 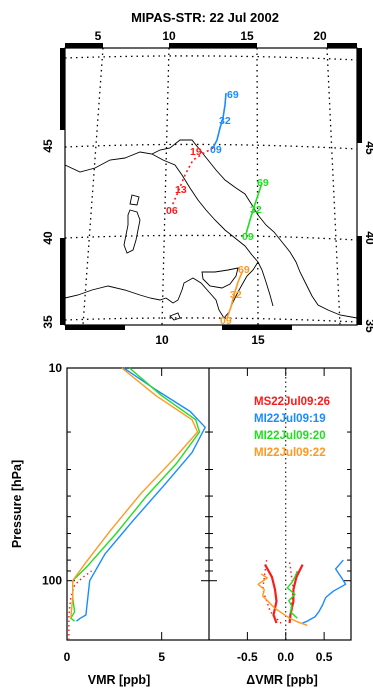 What do you see at coordinates (196, 152) in the screenshot?
I see `track-label: 19` at bounding box center [196, 152].